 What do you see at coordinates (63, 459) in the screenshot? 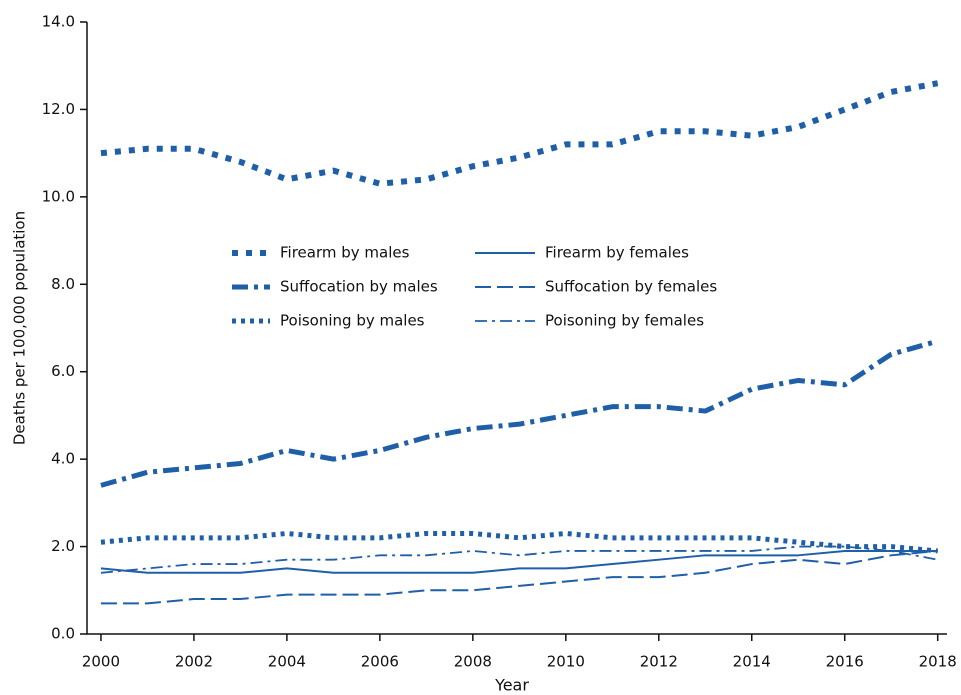
I see `y-tick-label: 4.0` at bounding box center [63, 459].